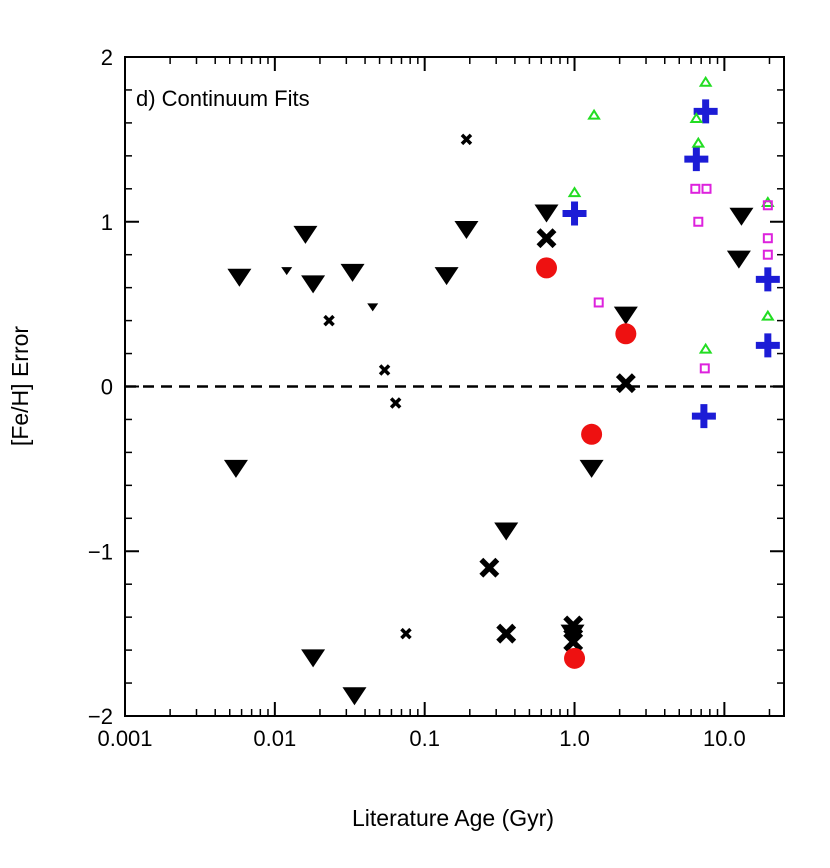  What do you see at coordinates (424, 738) in the screenshot?
I see `x-tick-label: 0.1` at bounding box center [424, 738].